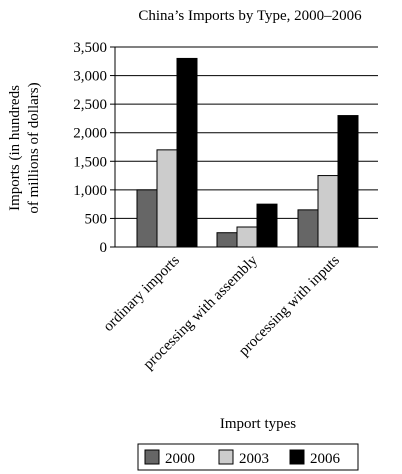 This screenshot has width=402, height=474. I want to click on y-tick-label: 1,500, so click(90, 162).